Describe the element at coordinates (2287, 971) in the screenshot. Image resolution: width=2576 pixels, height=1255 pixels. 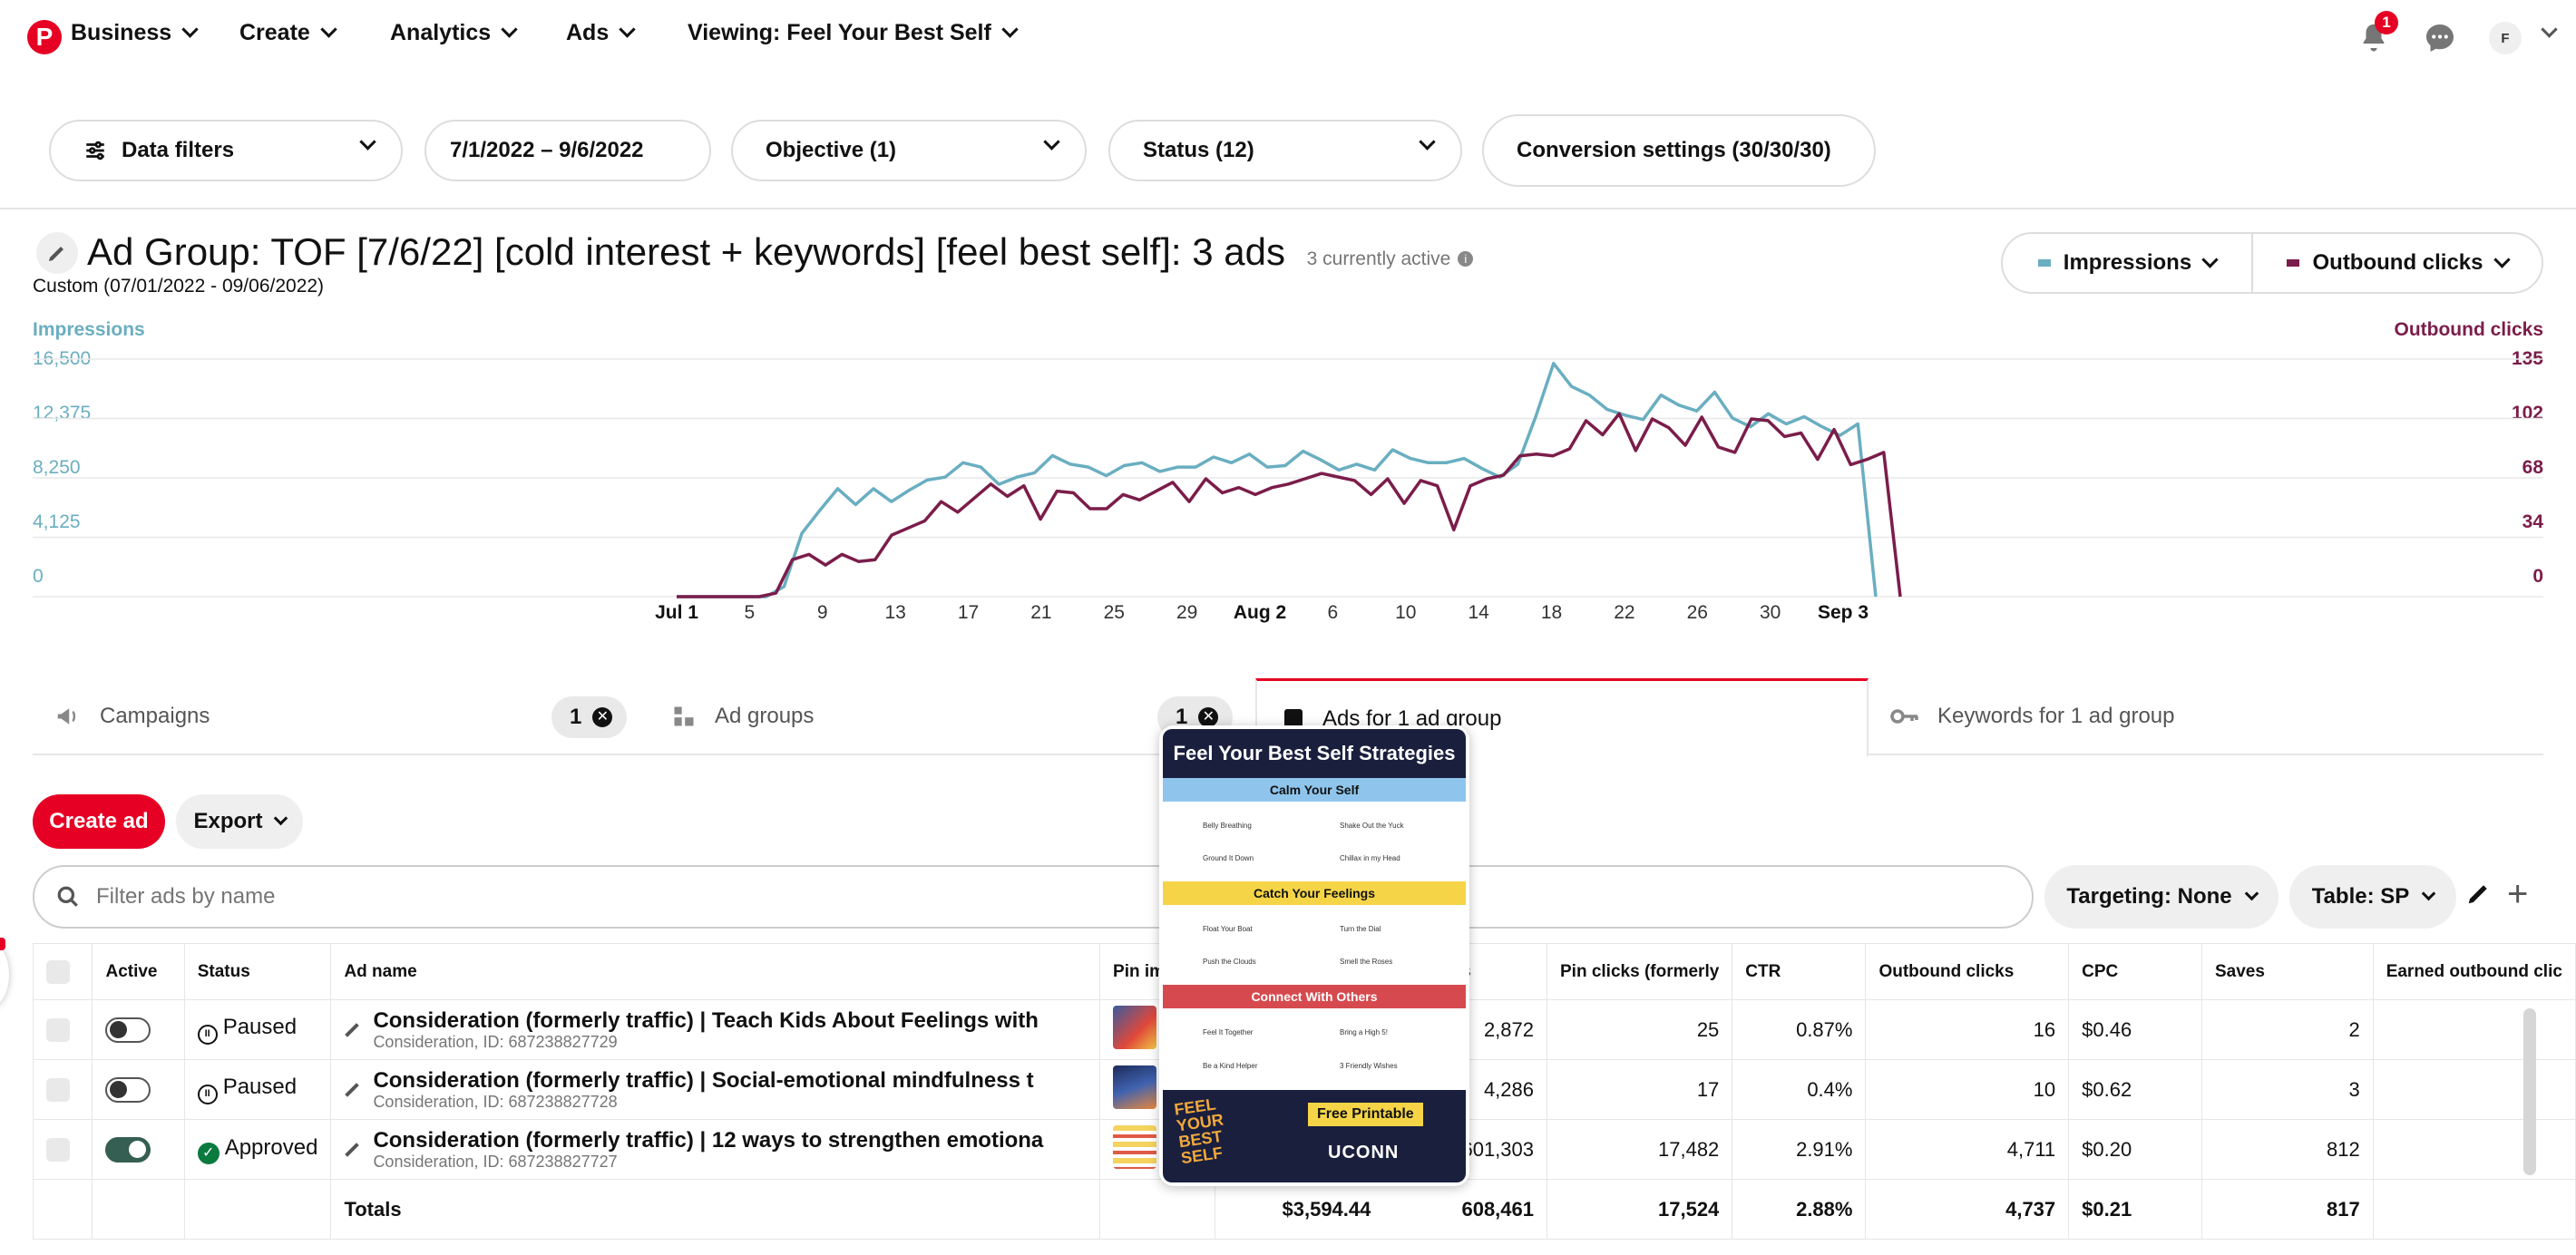
I see `col-saves: Saves` at that location.